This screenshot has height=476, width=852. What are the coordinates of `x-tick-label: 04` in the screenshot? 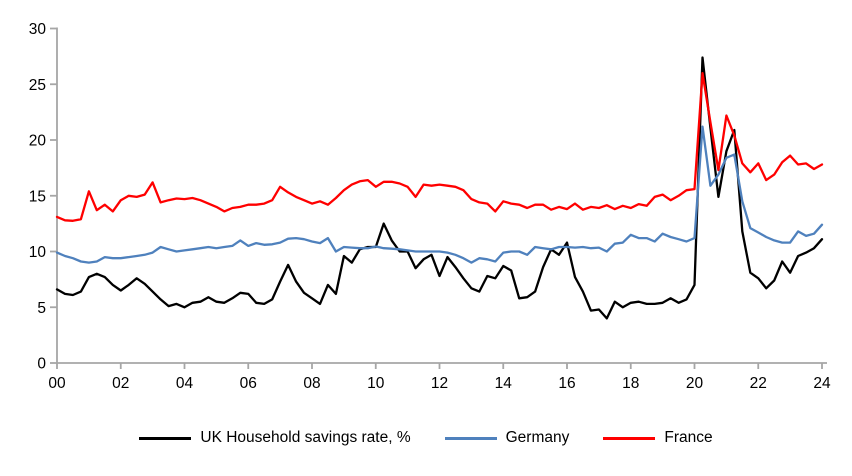 It's located at (185, 383).